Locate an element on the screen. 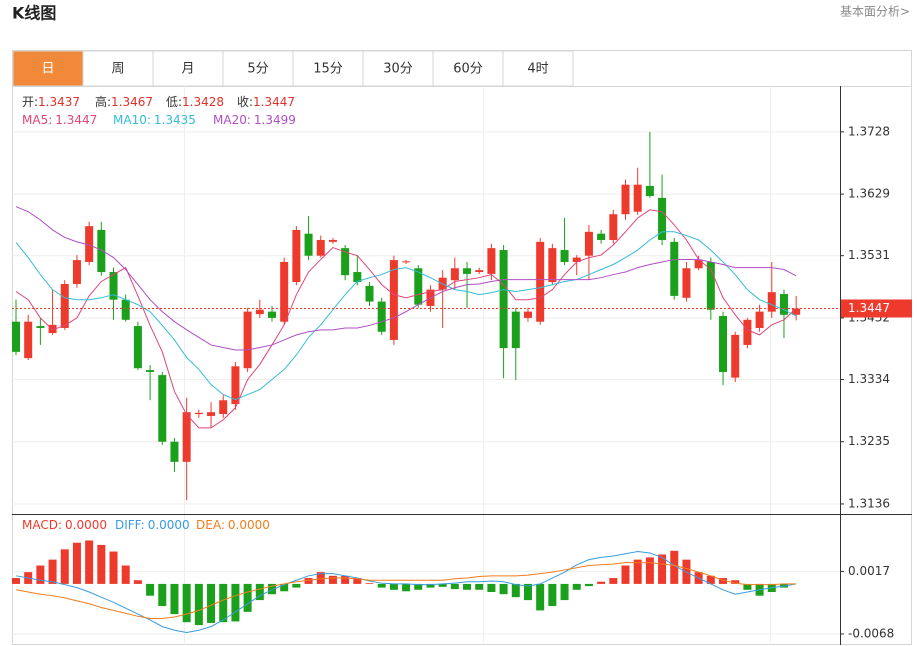 The width and height of the screenshot is (917, 646). y-tick-label: 1.3235 is located at coordinates (869, 441).